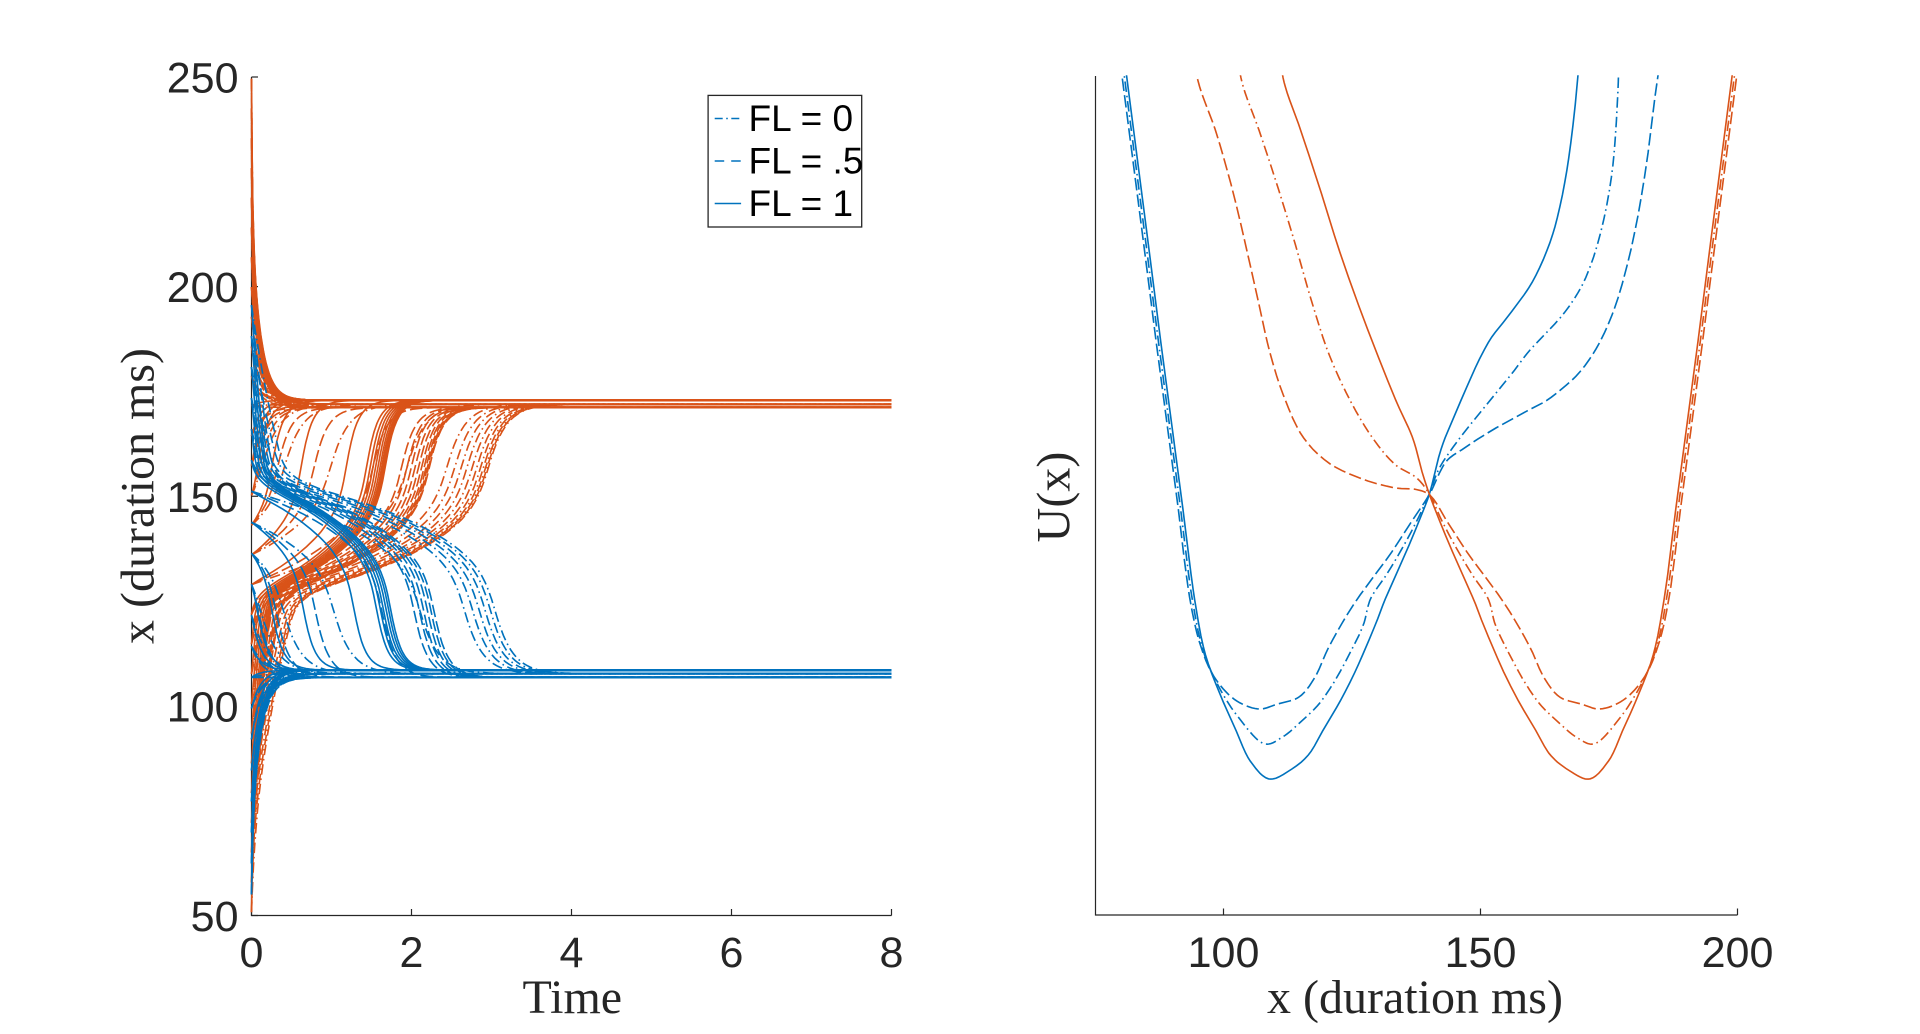 The height and width of the screenshot is (1034, 1920). What do you see at coordinates (732, 953) in the screenshot?
I see `svg-text: 6` at bounding box center [732, 953].